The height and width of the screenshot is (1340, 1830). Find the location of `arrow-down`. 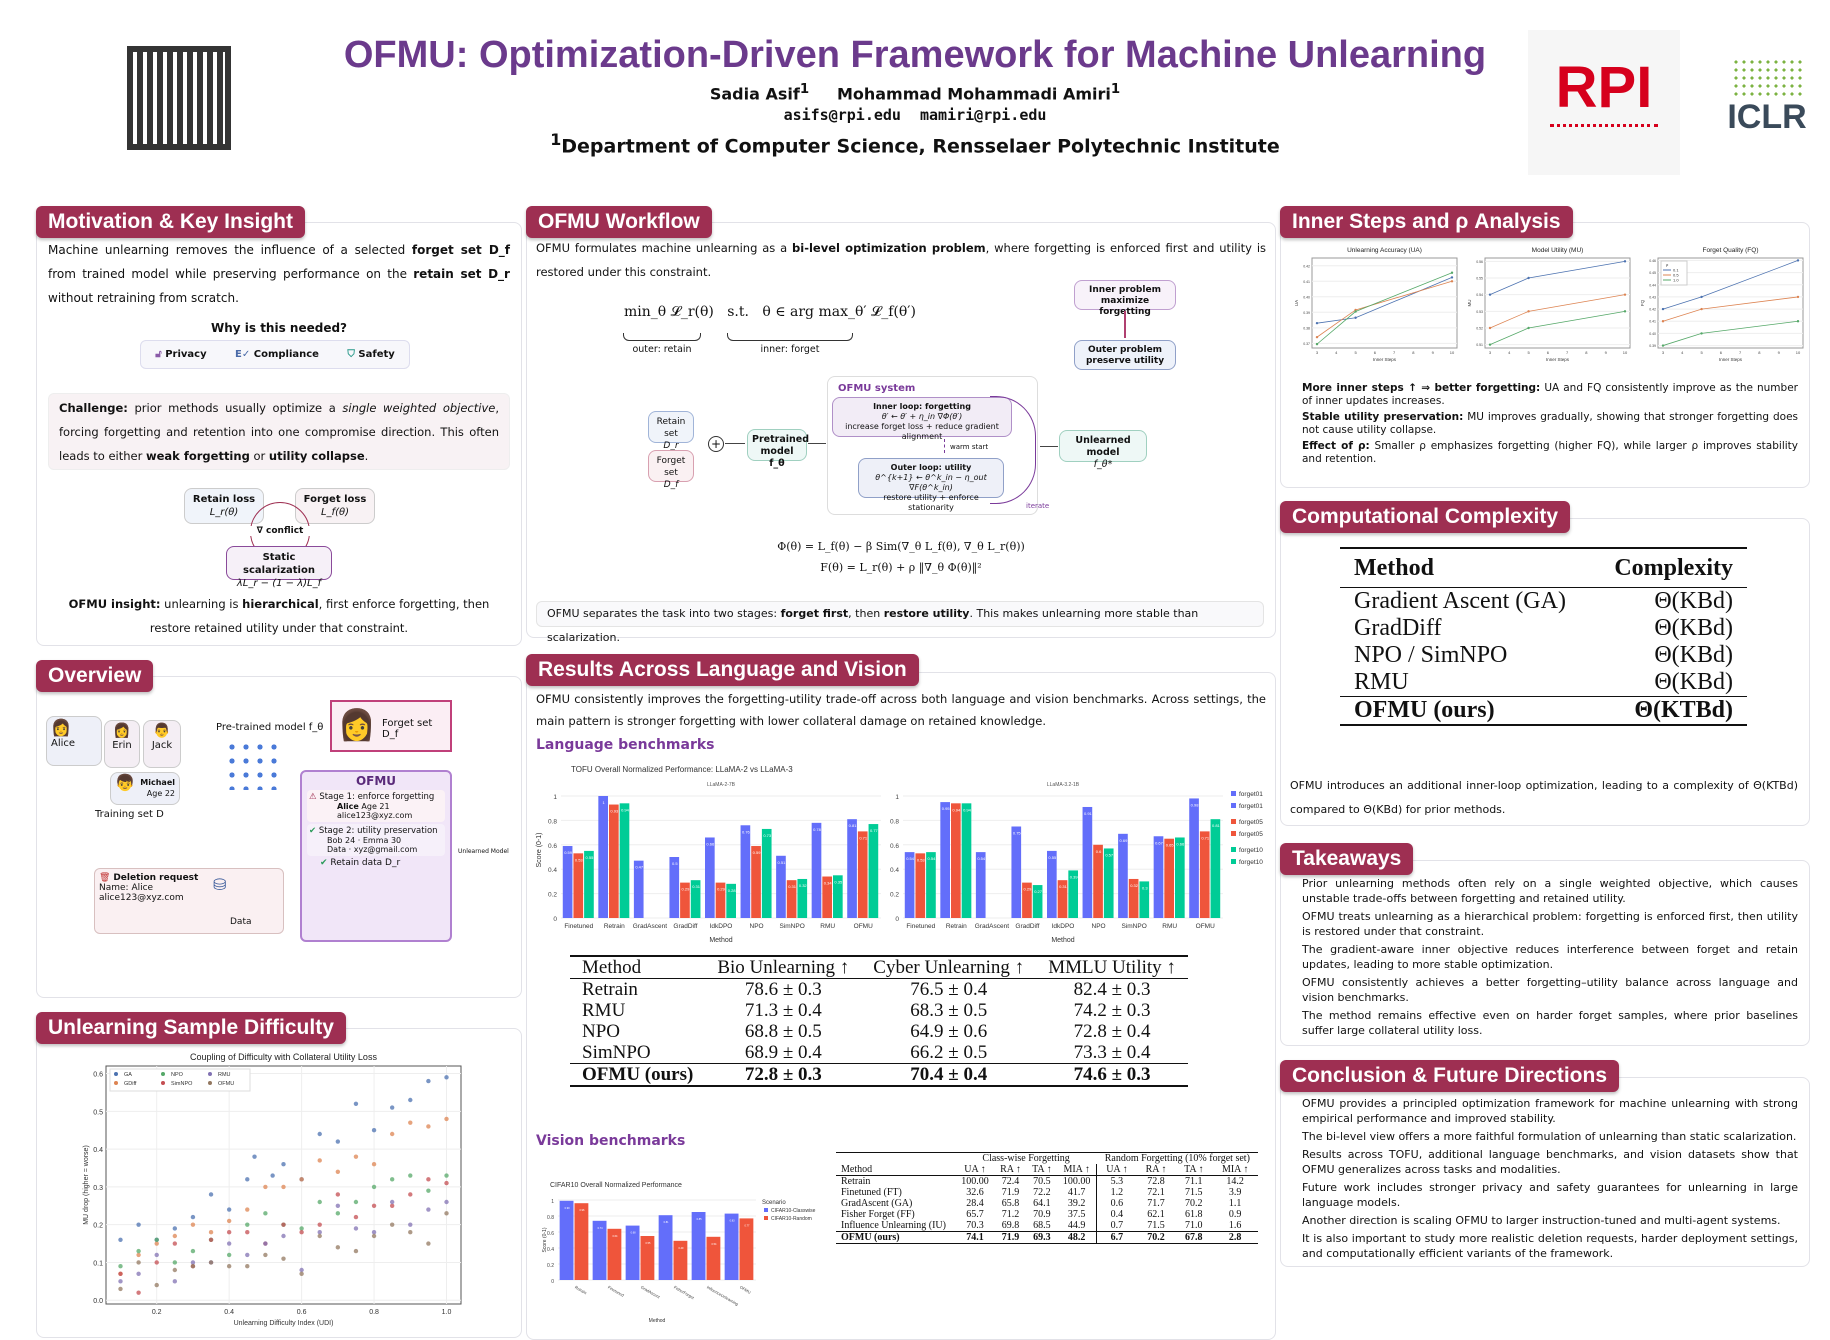

arrow-down is located at coordinates (1125, 324).